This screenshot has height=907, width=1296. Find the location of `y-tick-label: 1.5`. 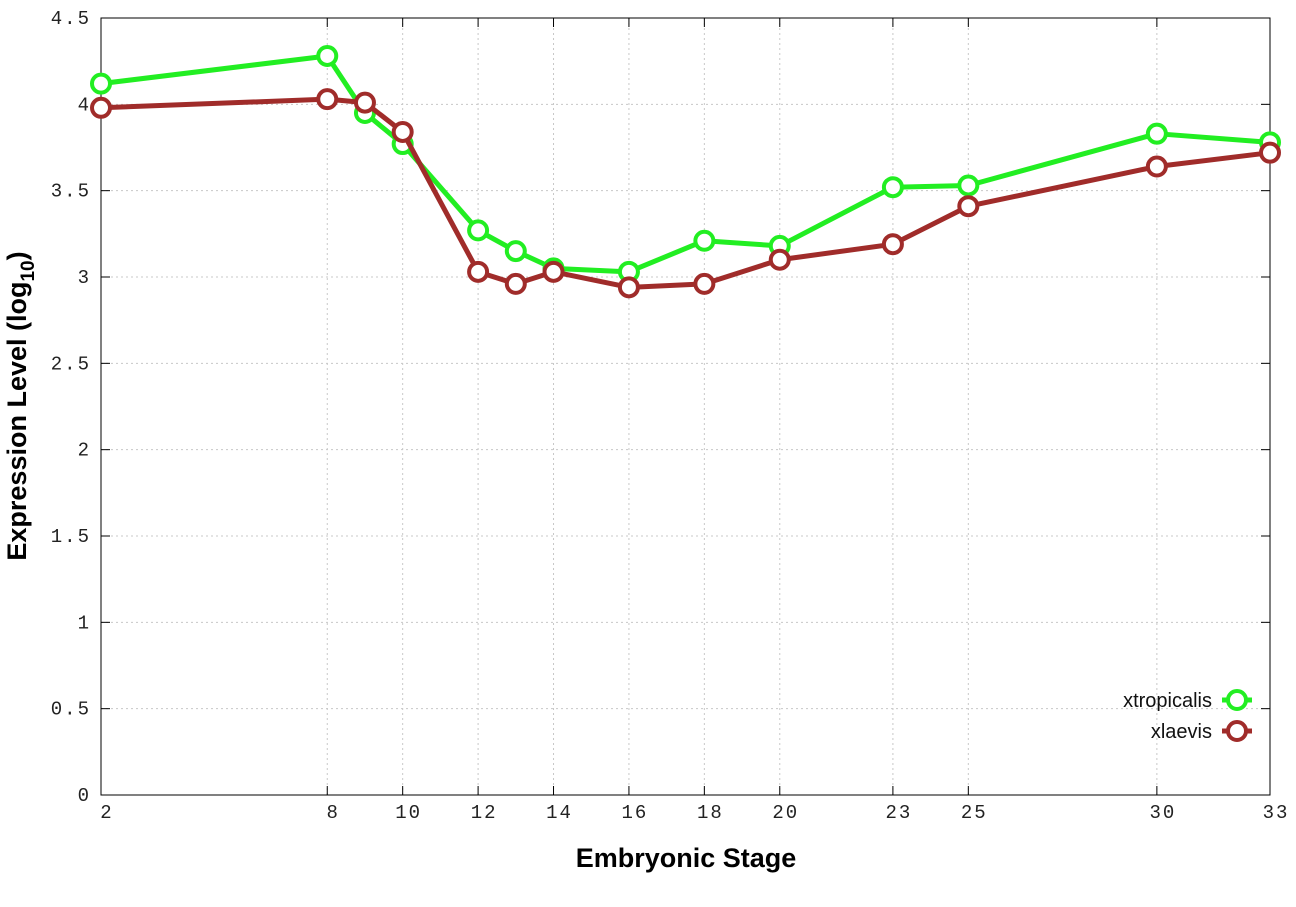

y-tick-label: 1.5 is located at coordinates (71, 537).